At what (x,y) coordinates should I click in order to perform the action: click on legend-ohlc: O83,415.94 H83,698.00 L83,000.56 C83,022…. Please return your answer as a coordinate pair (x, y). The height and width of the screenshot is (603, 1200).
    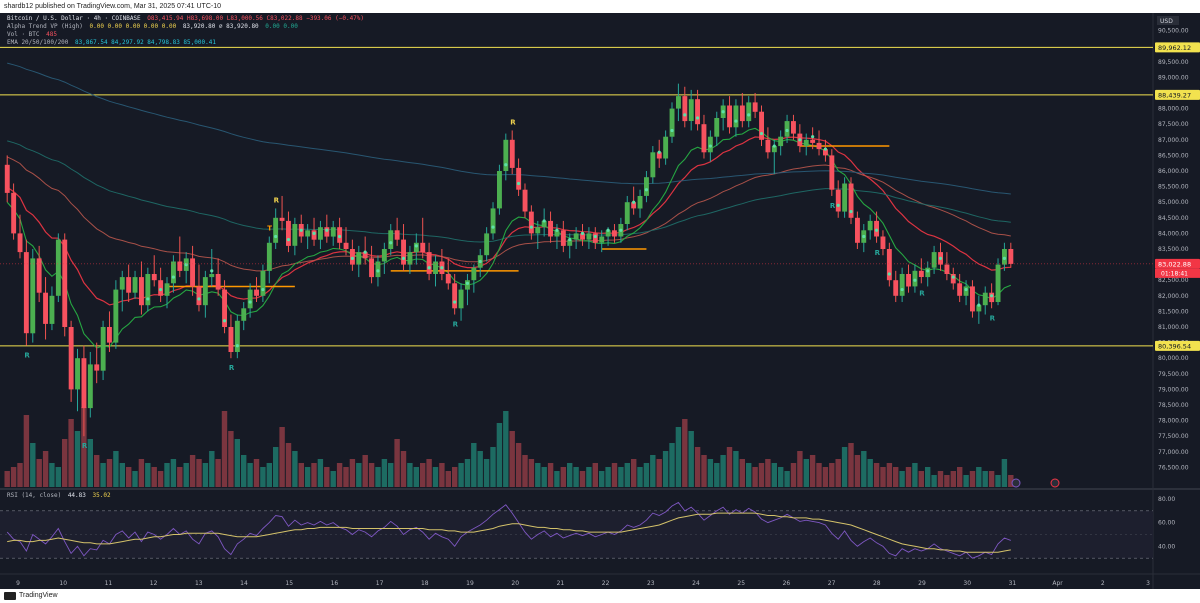
    Looking at the image, I should click on (256, 18).